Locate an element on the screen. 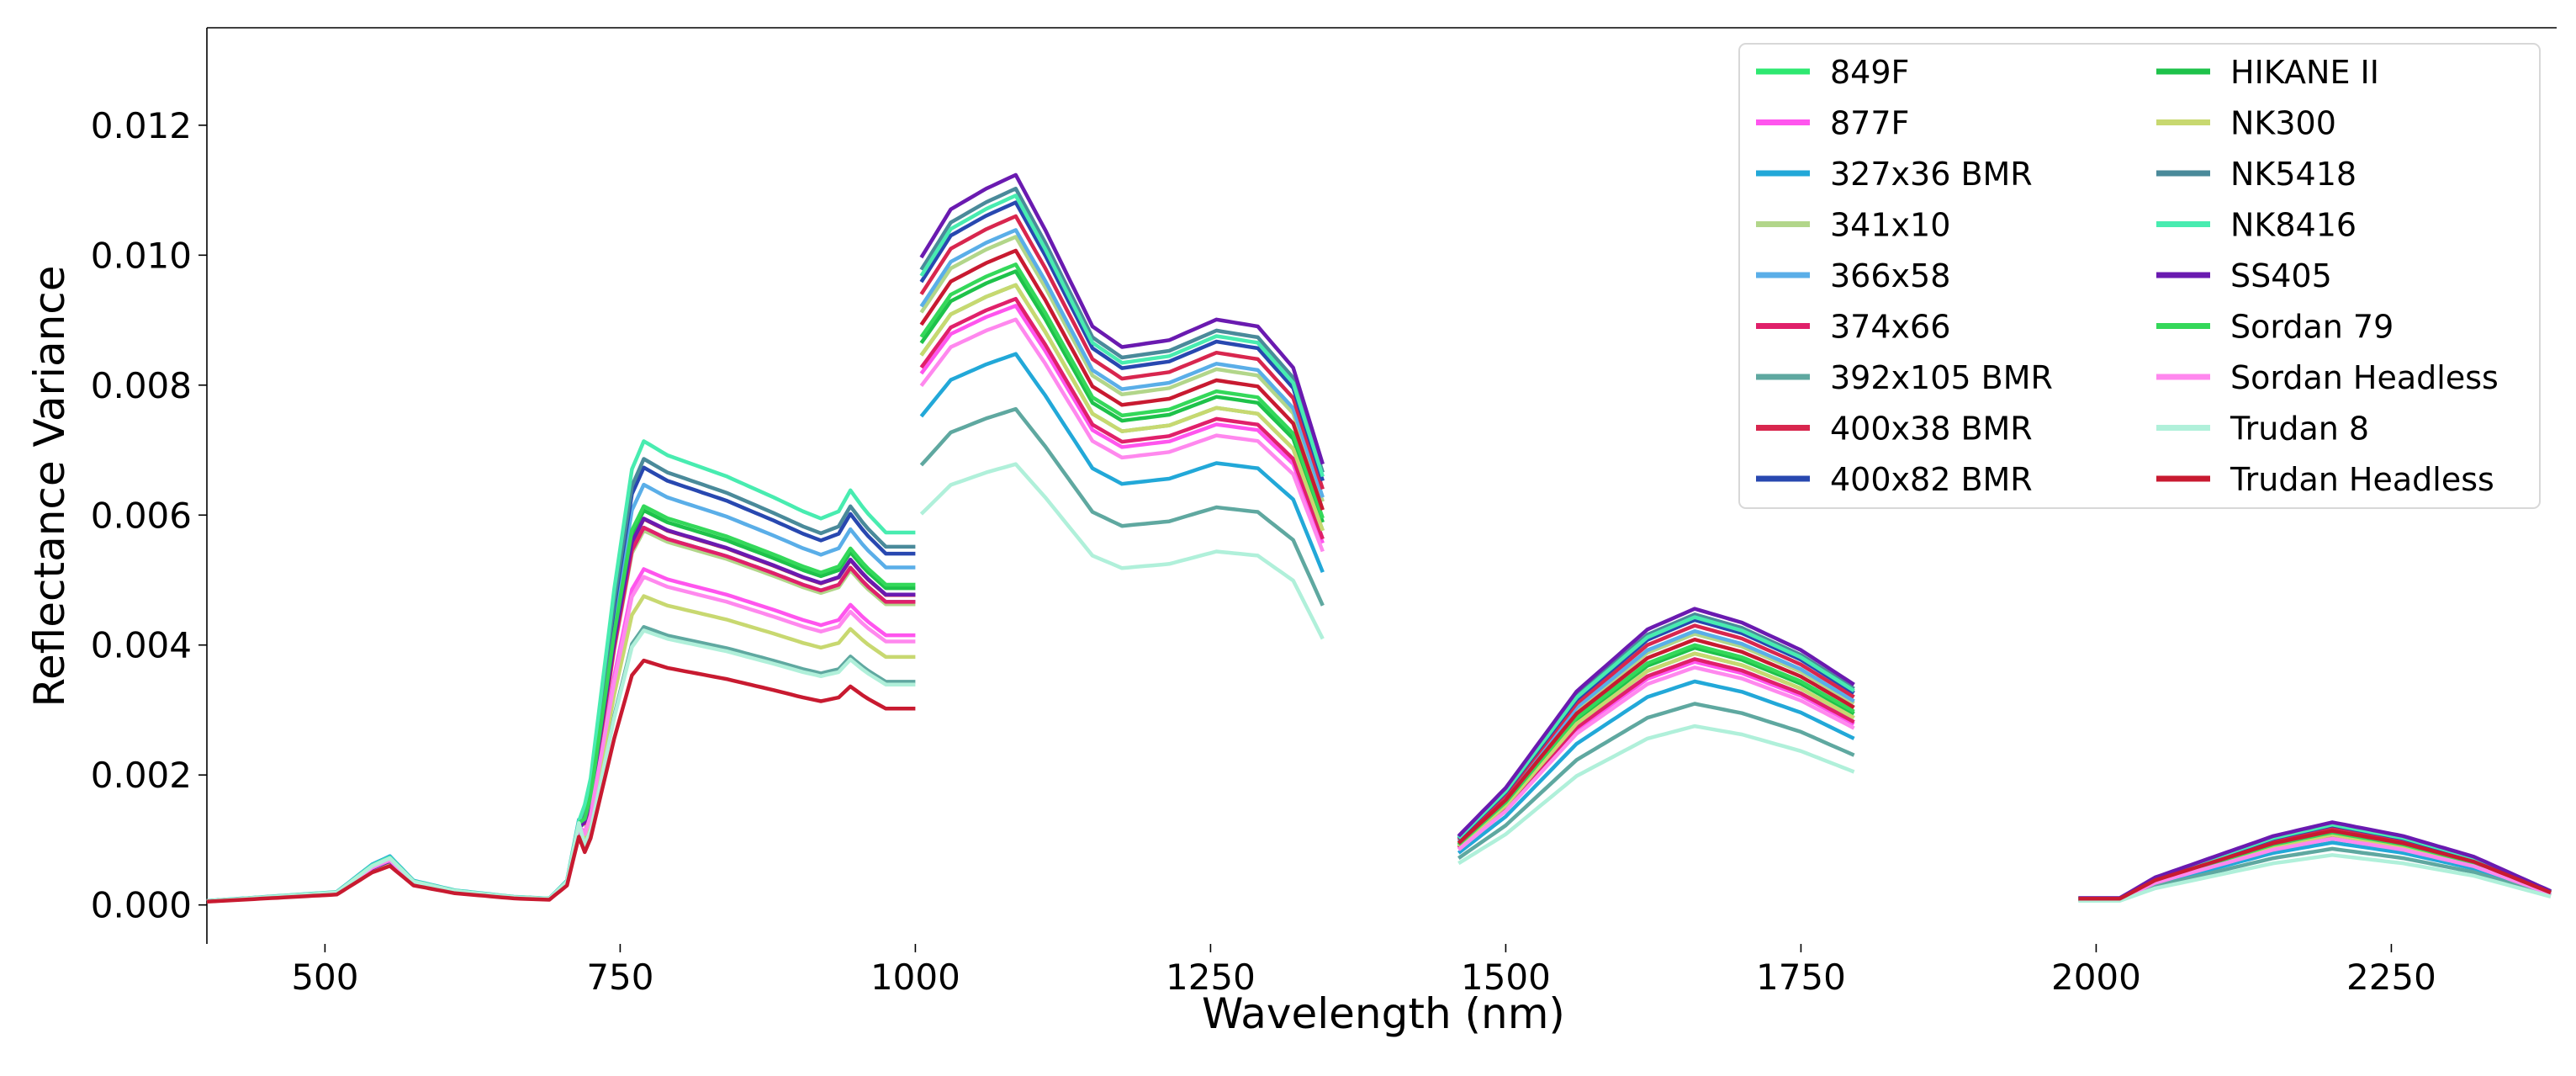 The width and height of the screenshot is (2576, 1076). y-axis-label: Reflectance Variance is located at coordinates (49, 486).